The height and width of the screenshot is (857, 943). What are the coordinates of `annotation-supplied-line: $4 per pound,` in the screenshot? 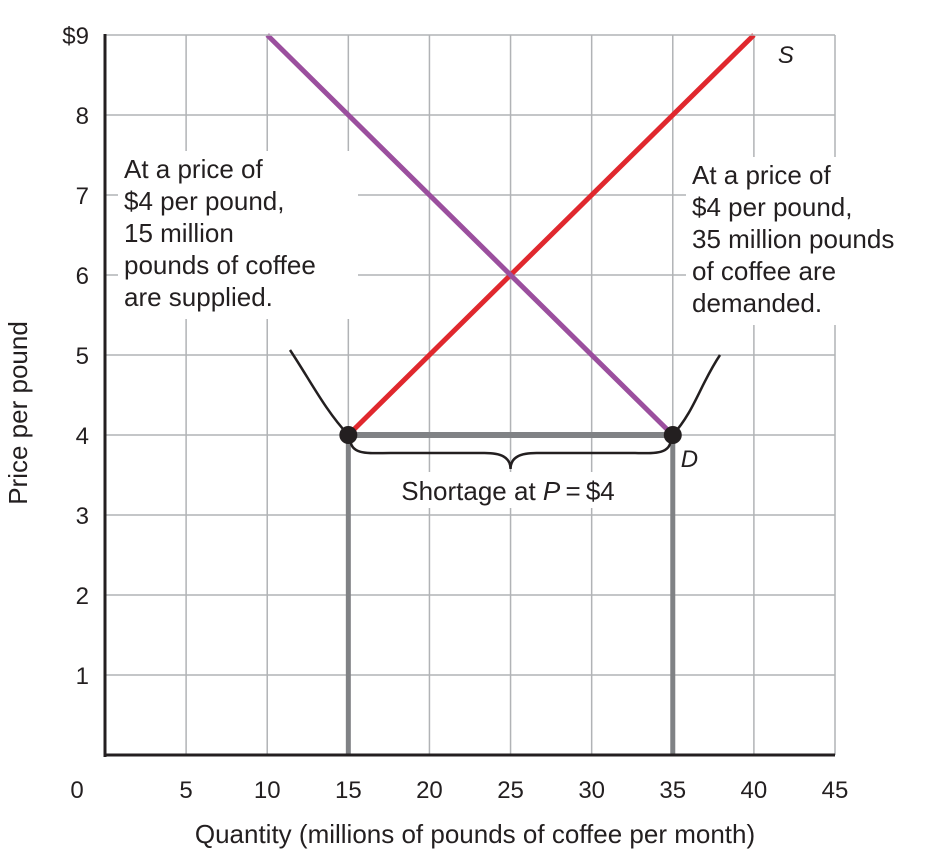 It's located at (204, 201).